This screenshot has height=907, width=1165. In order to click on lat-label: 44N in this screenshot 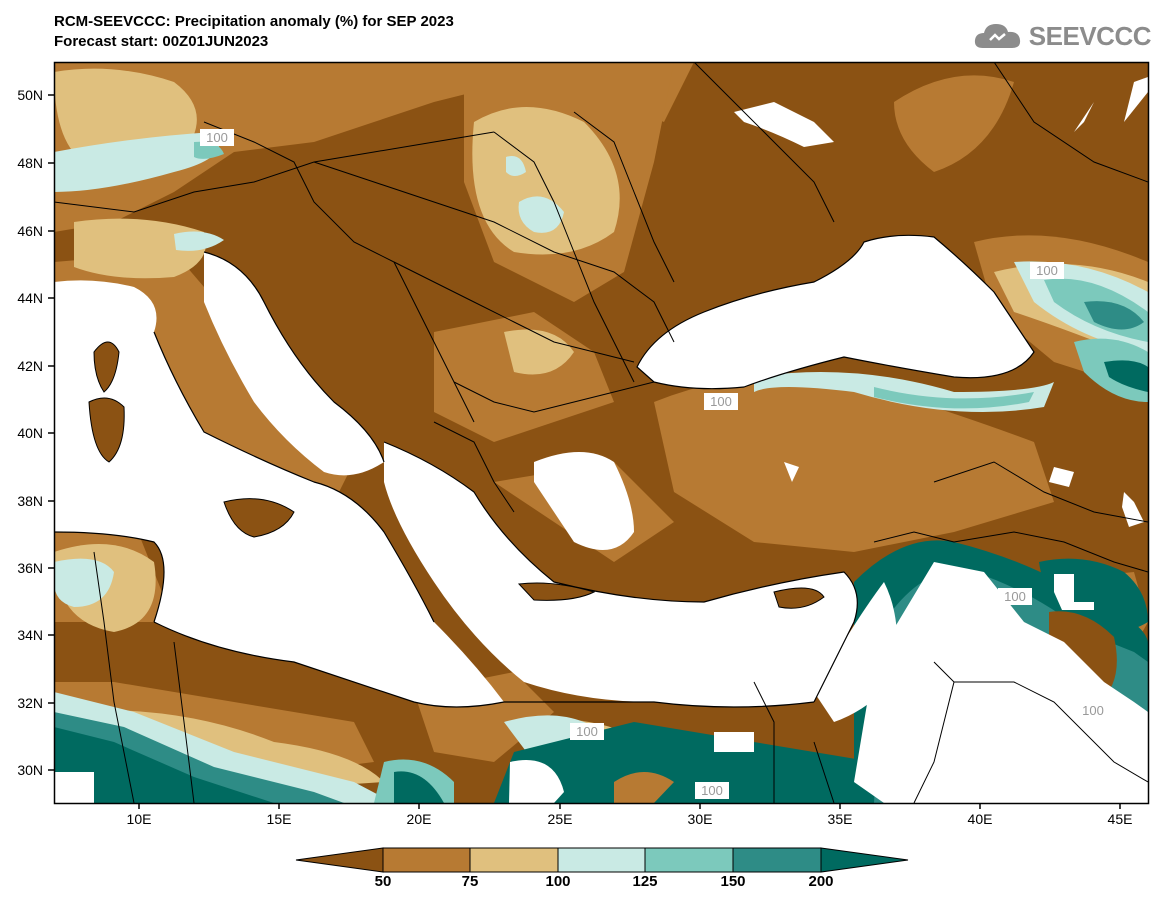, I will do `click(30, 298)`.